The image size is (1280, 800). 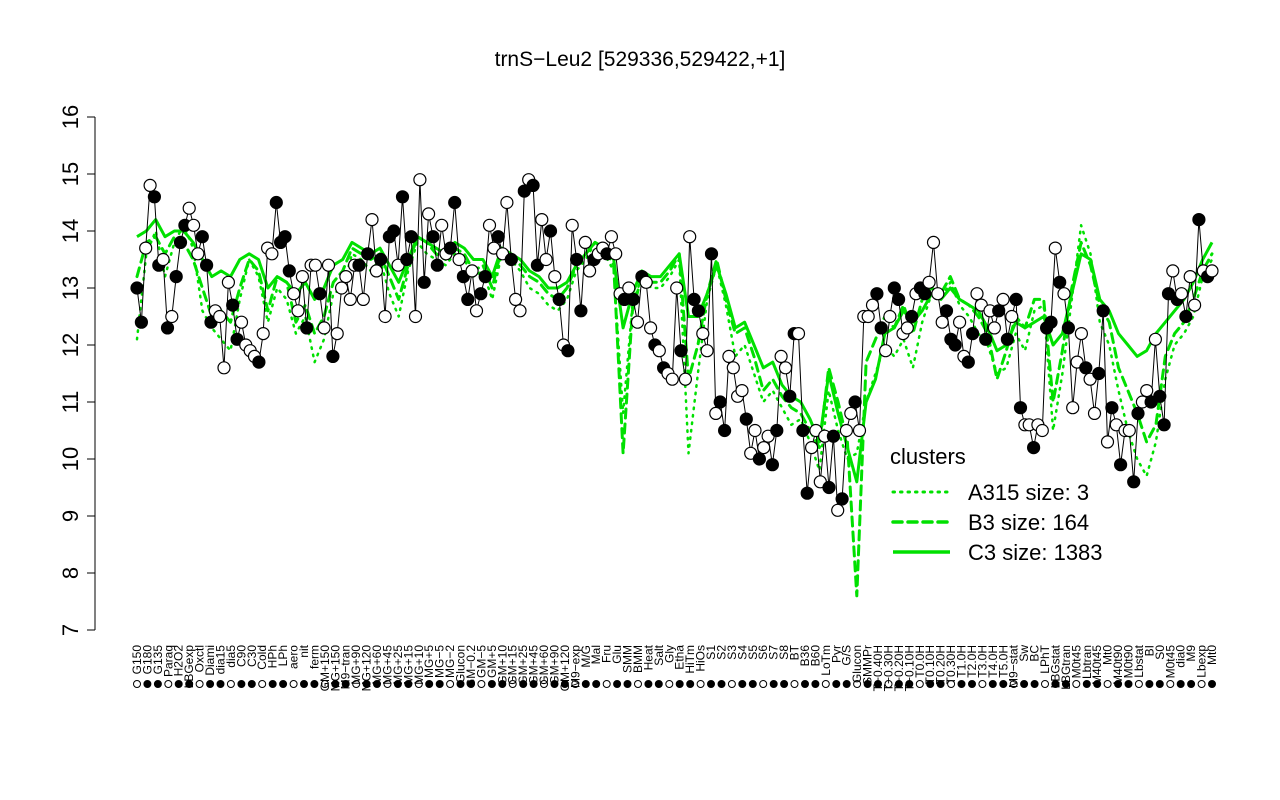 What do you see at coordinates (262, 657) in the screenshot?
I see `x-tick-label: Cold` at bounding box center [262, 657].